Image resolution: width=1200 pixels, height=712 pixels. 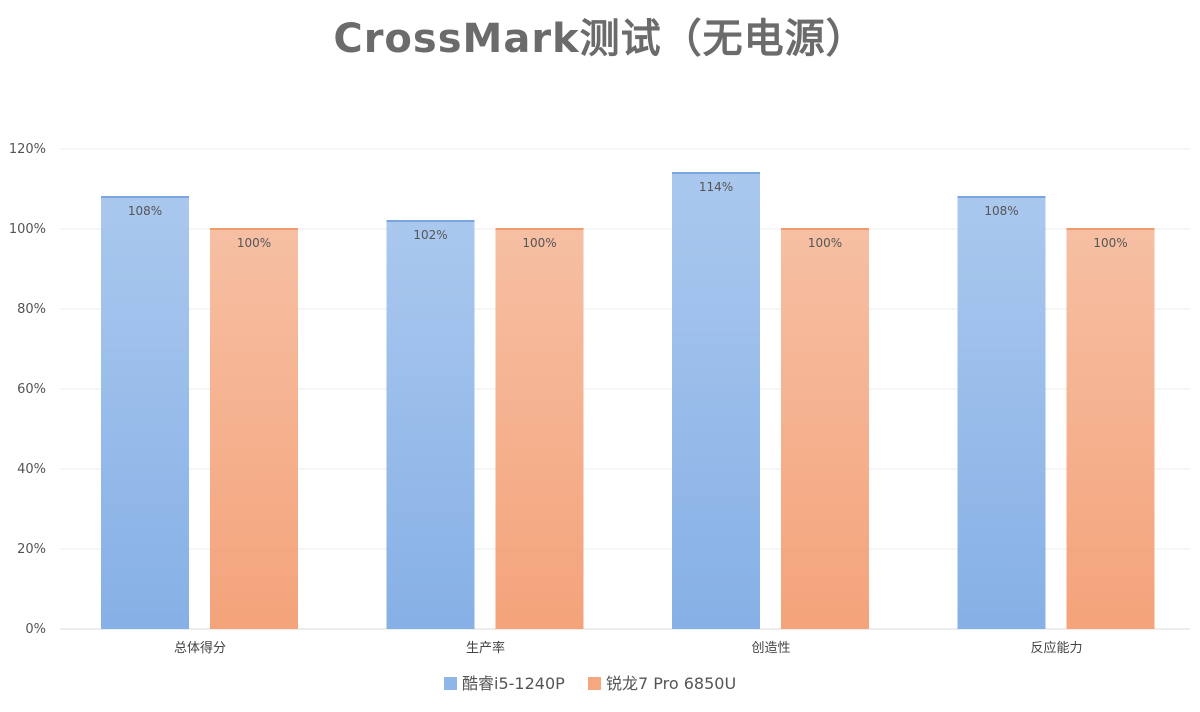 What do you see at coordinates (31, 469) in the screenshot?
I see `y-tick-label: 40%` at bounding box center [31, 469].